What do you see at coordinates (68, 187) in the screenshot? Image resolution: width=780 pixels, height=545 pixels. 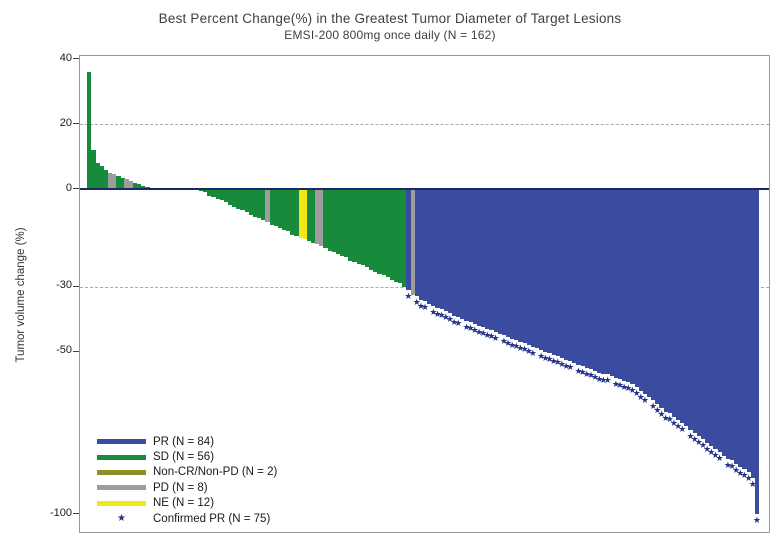 I see `y-tick-label: 0` at bounding box center [68, 187].